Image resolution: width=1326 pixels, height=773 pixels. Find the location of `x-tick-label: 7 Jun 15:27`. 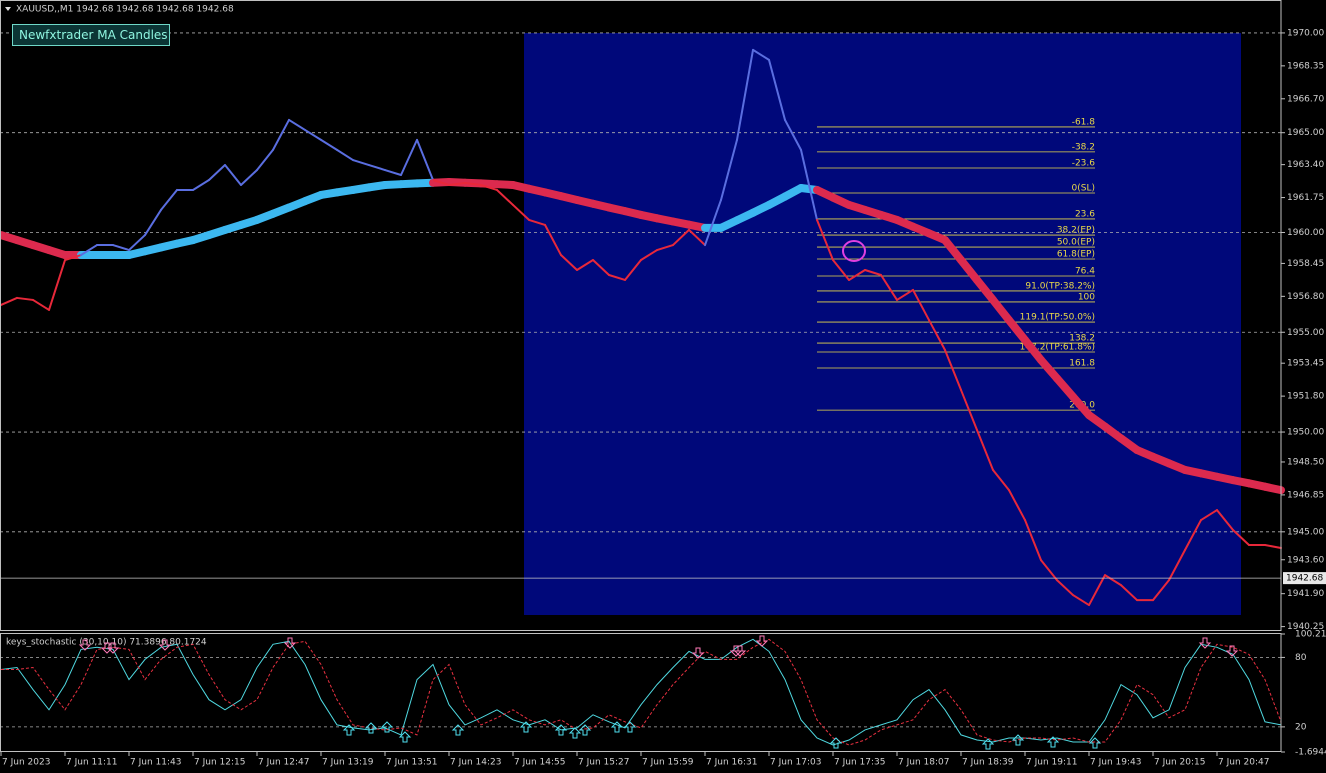

x-tick-label: 7 Jun 15:27 is located at coordinates (603, 763).